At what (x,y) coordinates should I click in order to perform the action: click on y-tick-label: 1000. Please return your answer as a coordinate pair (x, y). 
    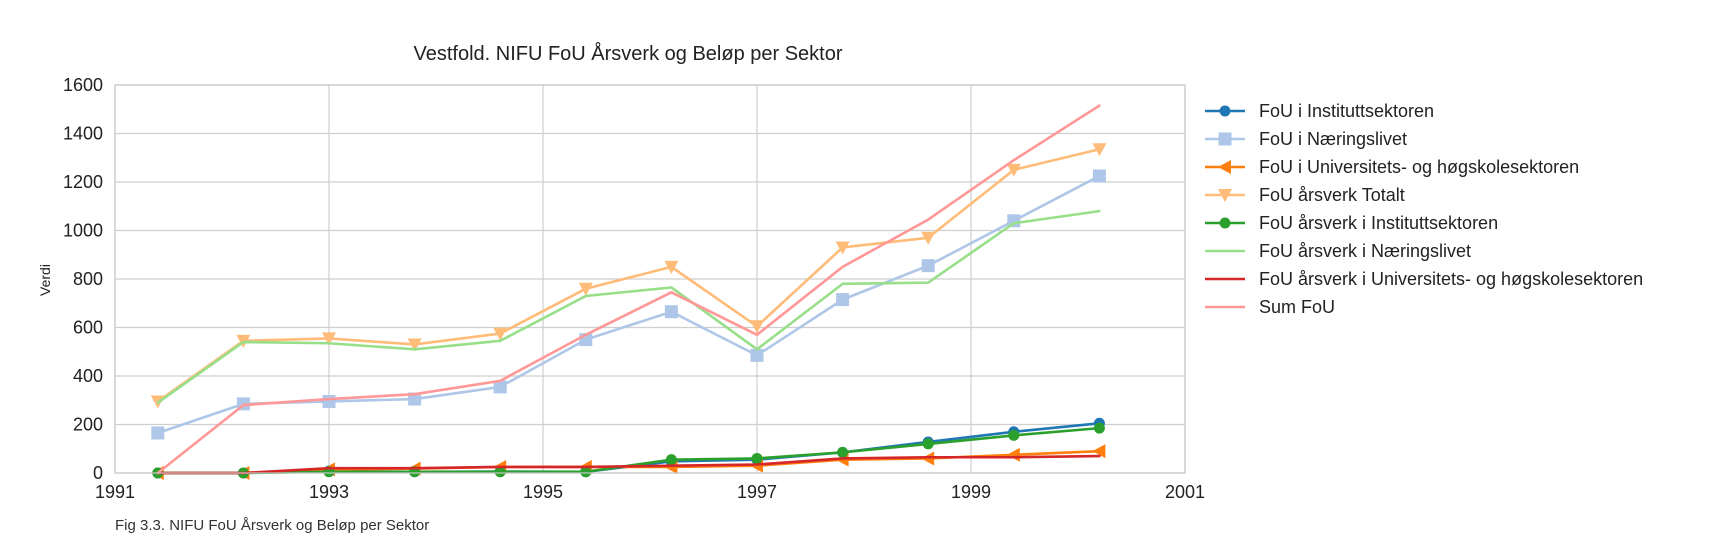
    Looking at the image, I should click on (83, 231).